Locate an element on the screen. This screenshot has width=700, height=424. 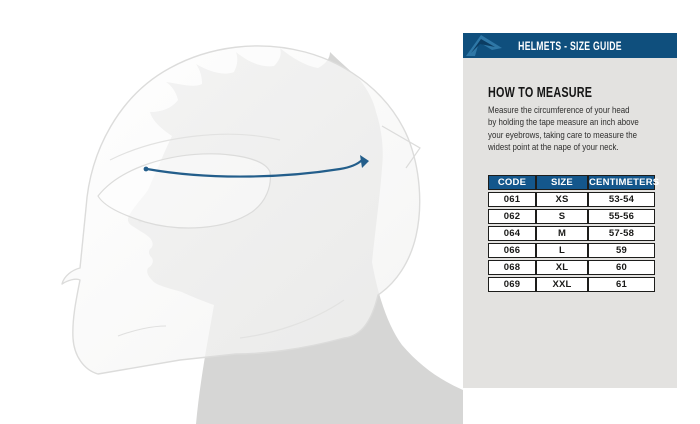
cell-cm: 60 is located at coordinates (621, 268).